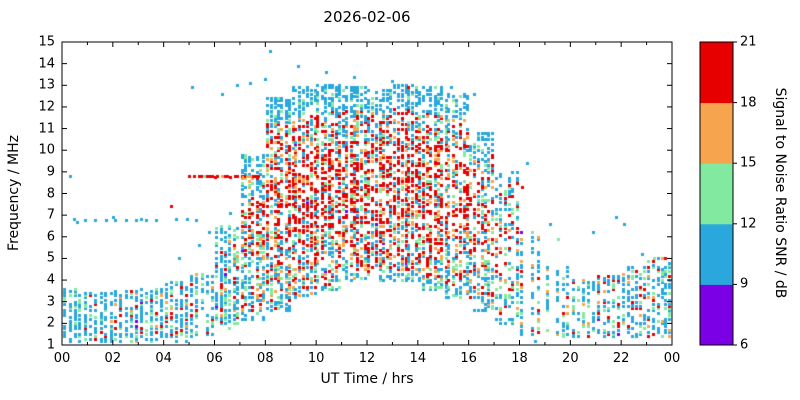 The image size is (800, 400). What do you see at coordinates (46, 107) in the screenshot?
I see `y-tick-label: 12` at bounding box center [46, 107].